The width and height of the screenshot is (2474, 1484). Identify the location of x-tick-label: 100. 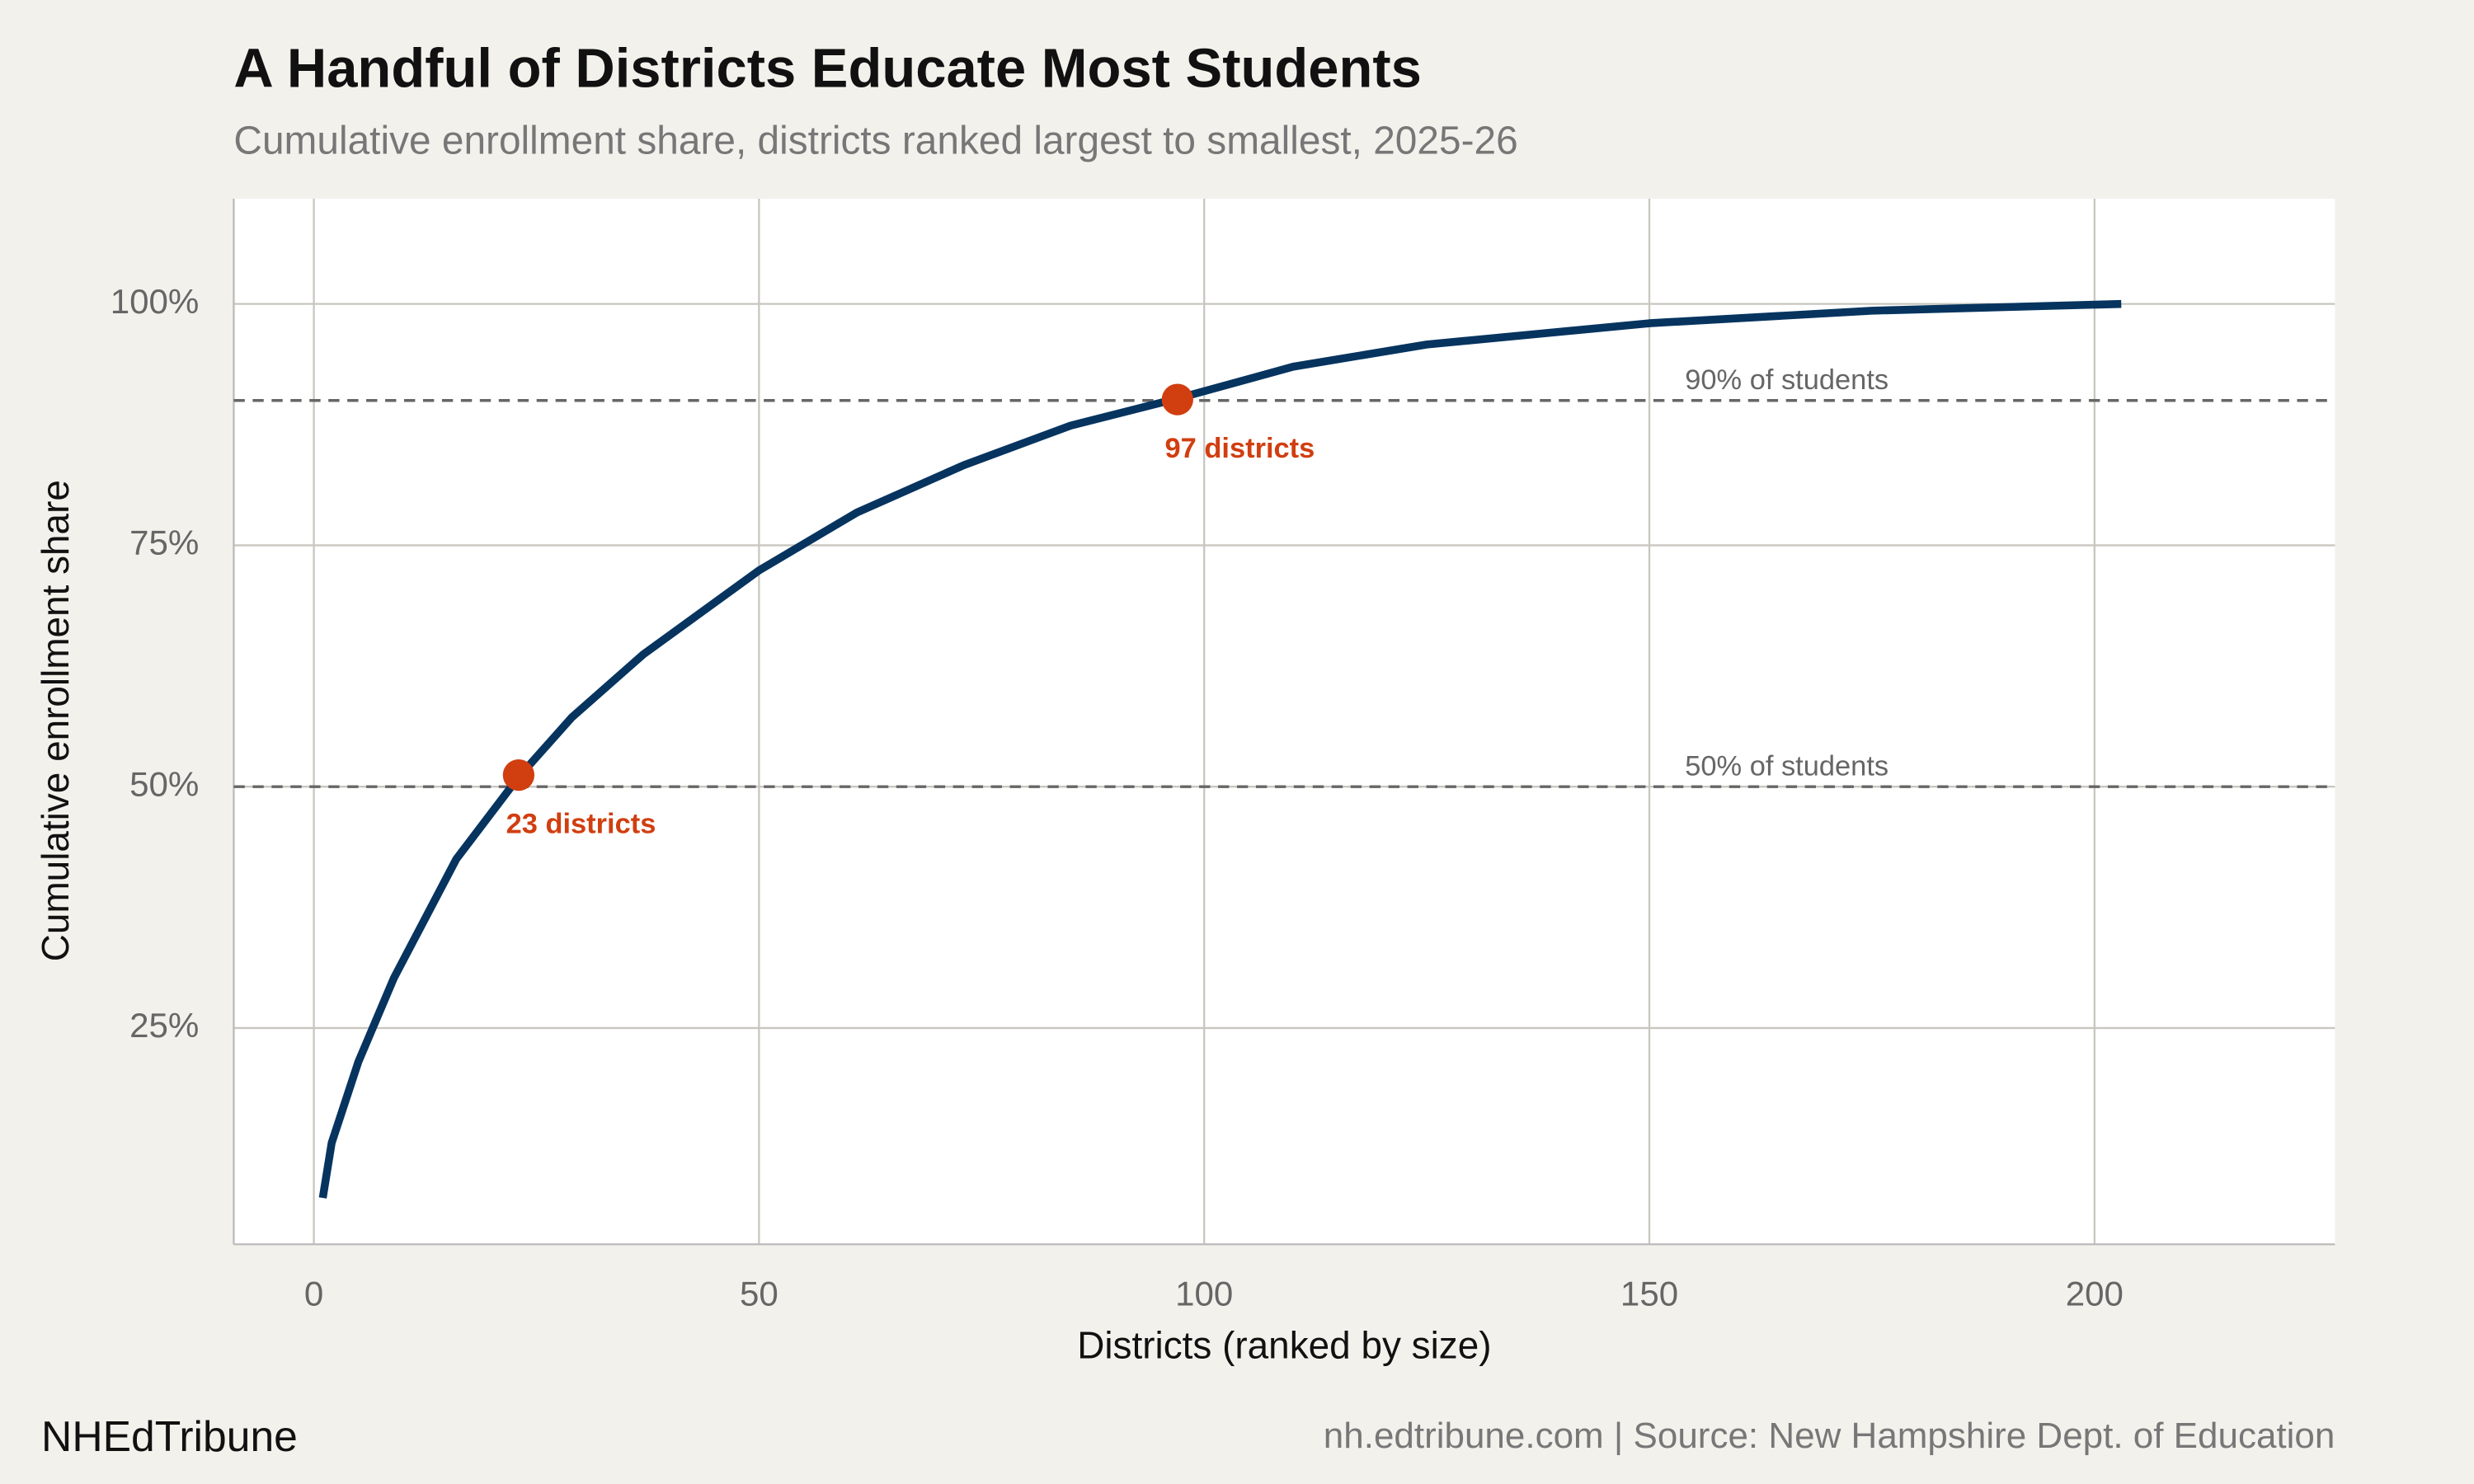
(1204, 1293).